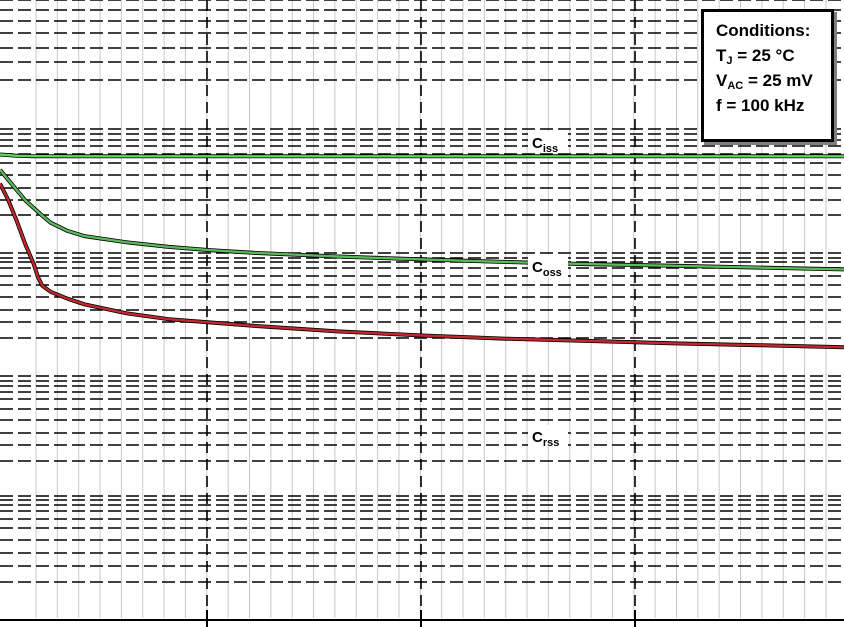 This screenshot has width=844, height=627. I want to click on series-label-crss: Crss, so click(545, 439).